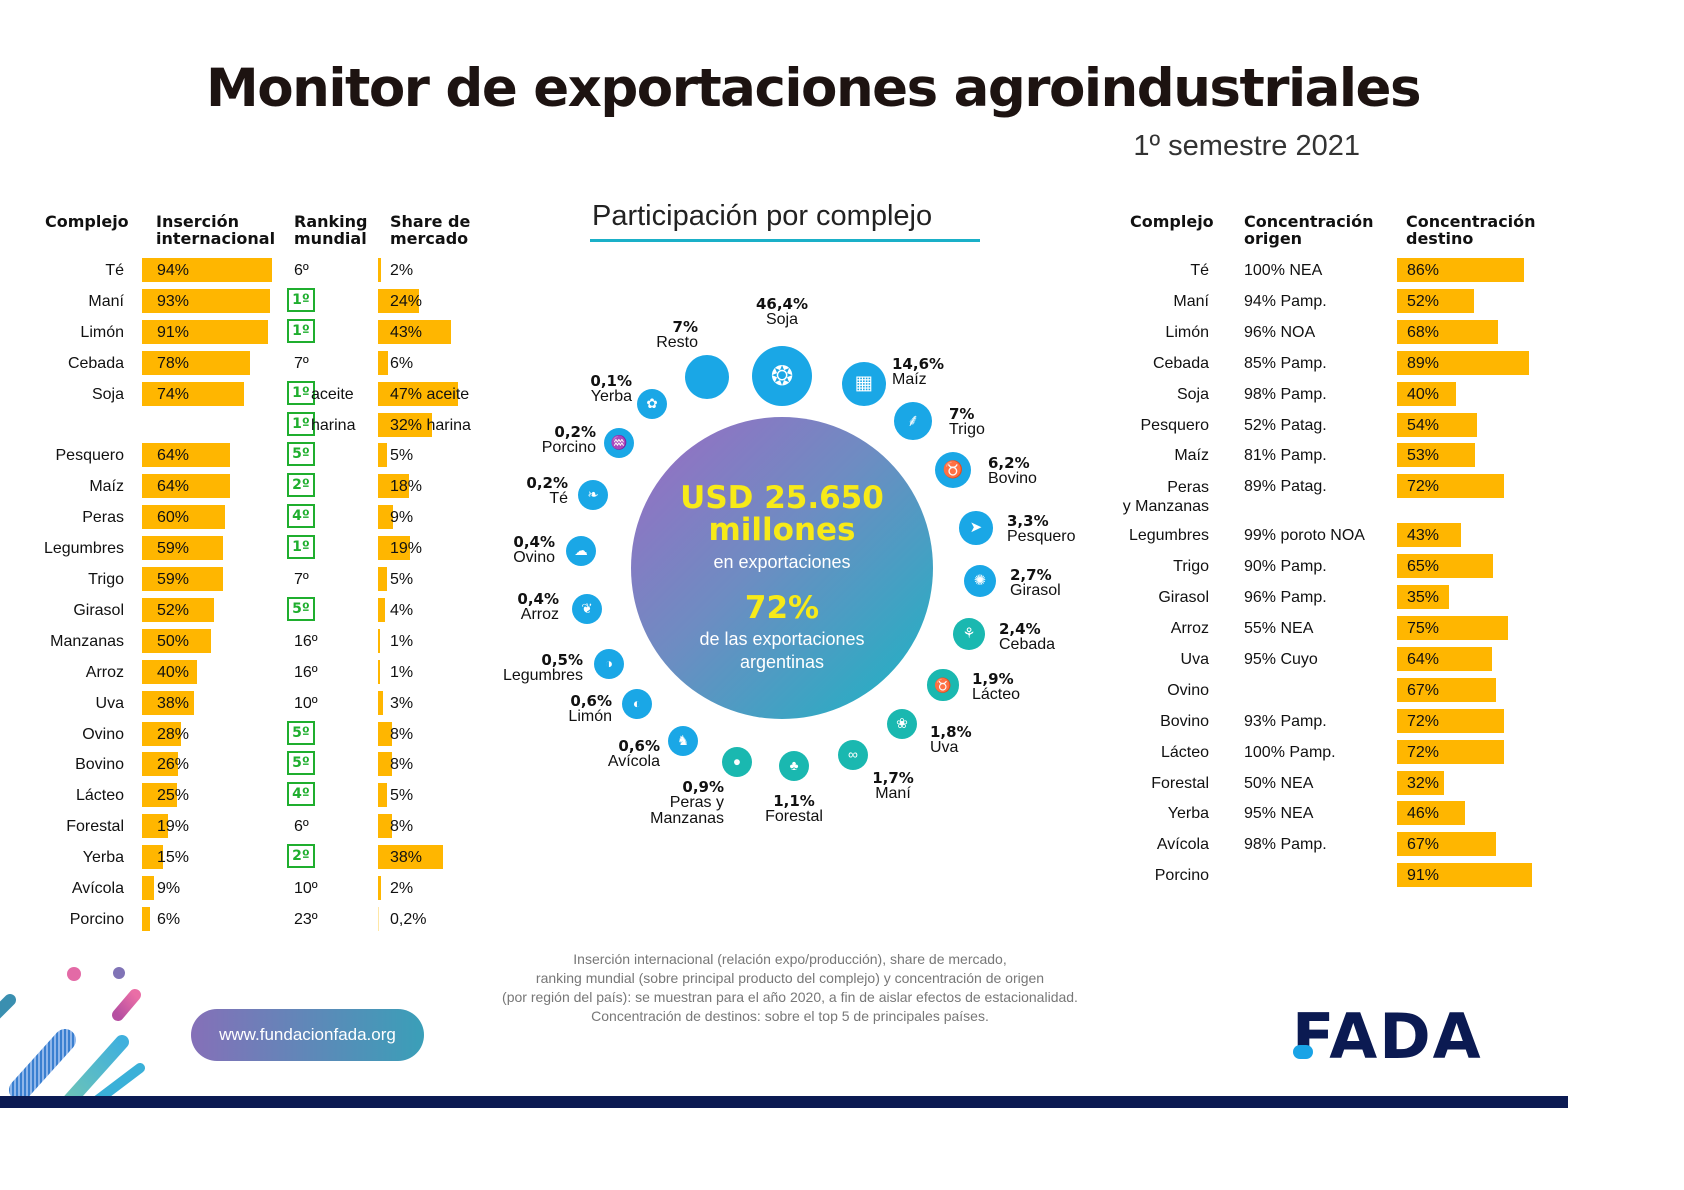 The image size is (1684, 1190). Describe the element at coordinates (1009, 463) in the screenshot. I see `bubble-value: 6,2%` at that location.